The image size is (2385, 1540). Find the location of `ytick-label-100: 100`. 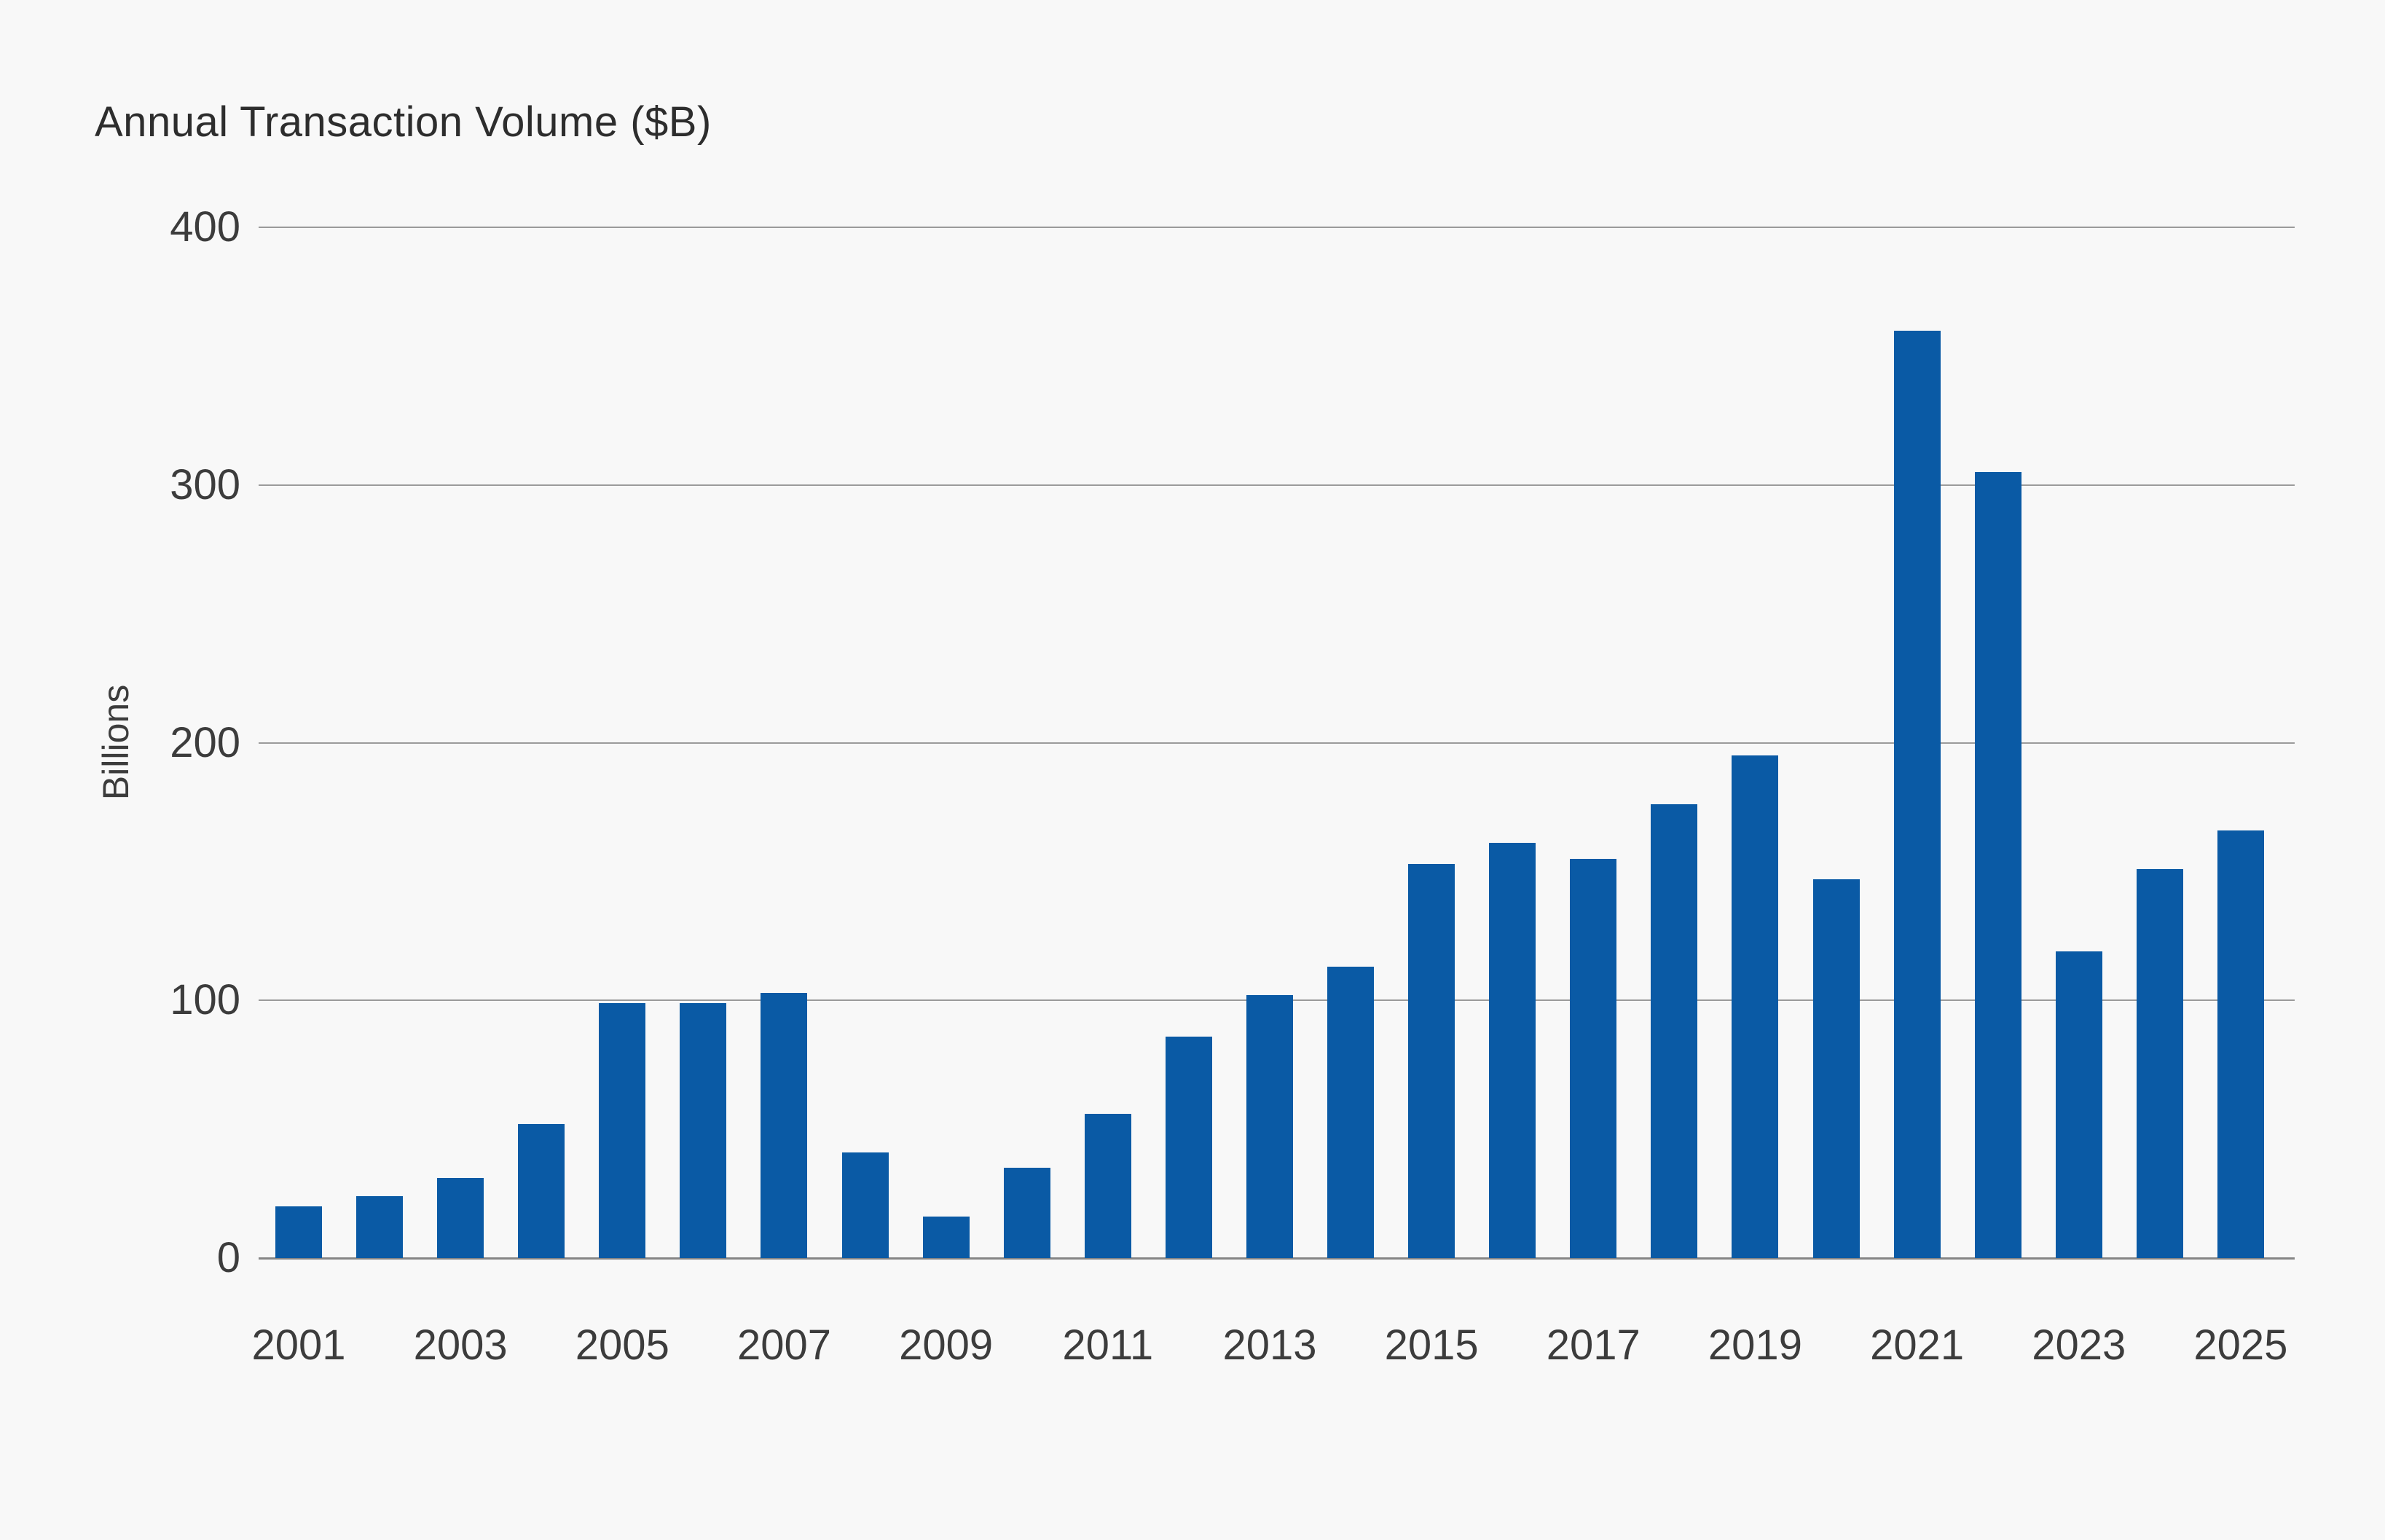

ytick-label-100: 100 is located at coordinates (205, 1000).